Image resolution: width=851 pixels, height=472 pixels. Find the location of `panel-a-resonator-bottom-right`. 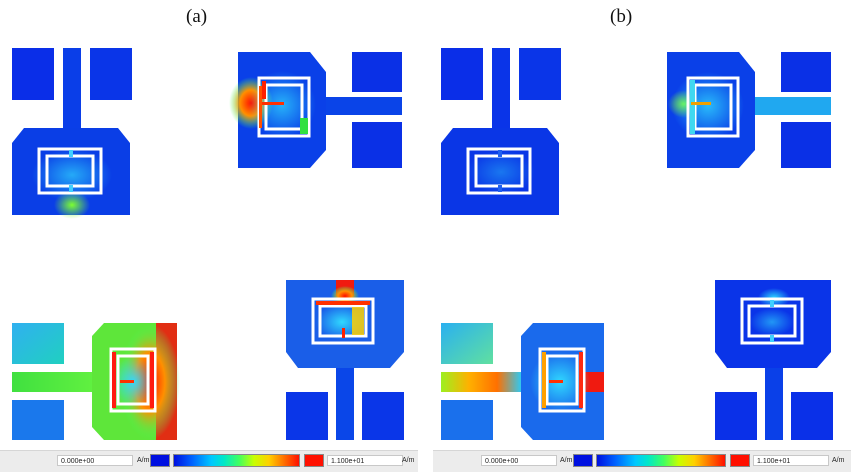

panel-a-resonator-bottom-right is located at coordinates (345, 360).